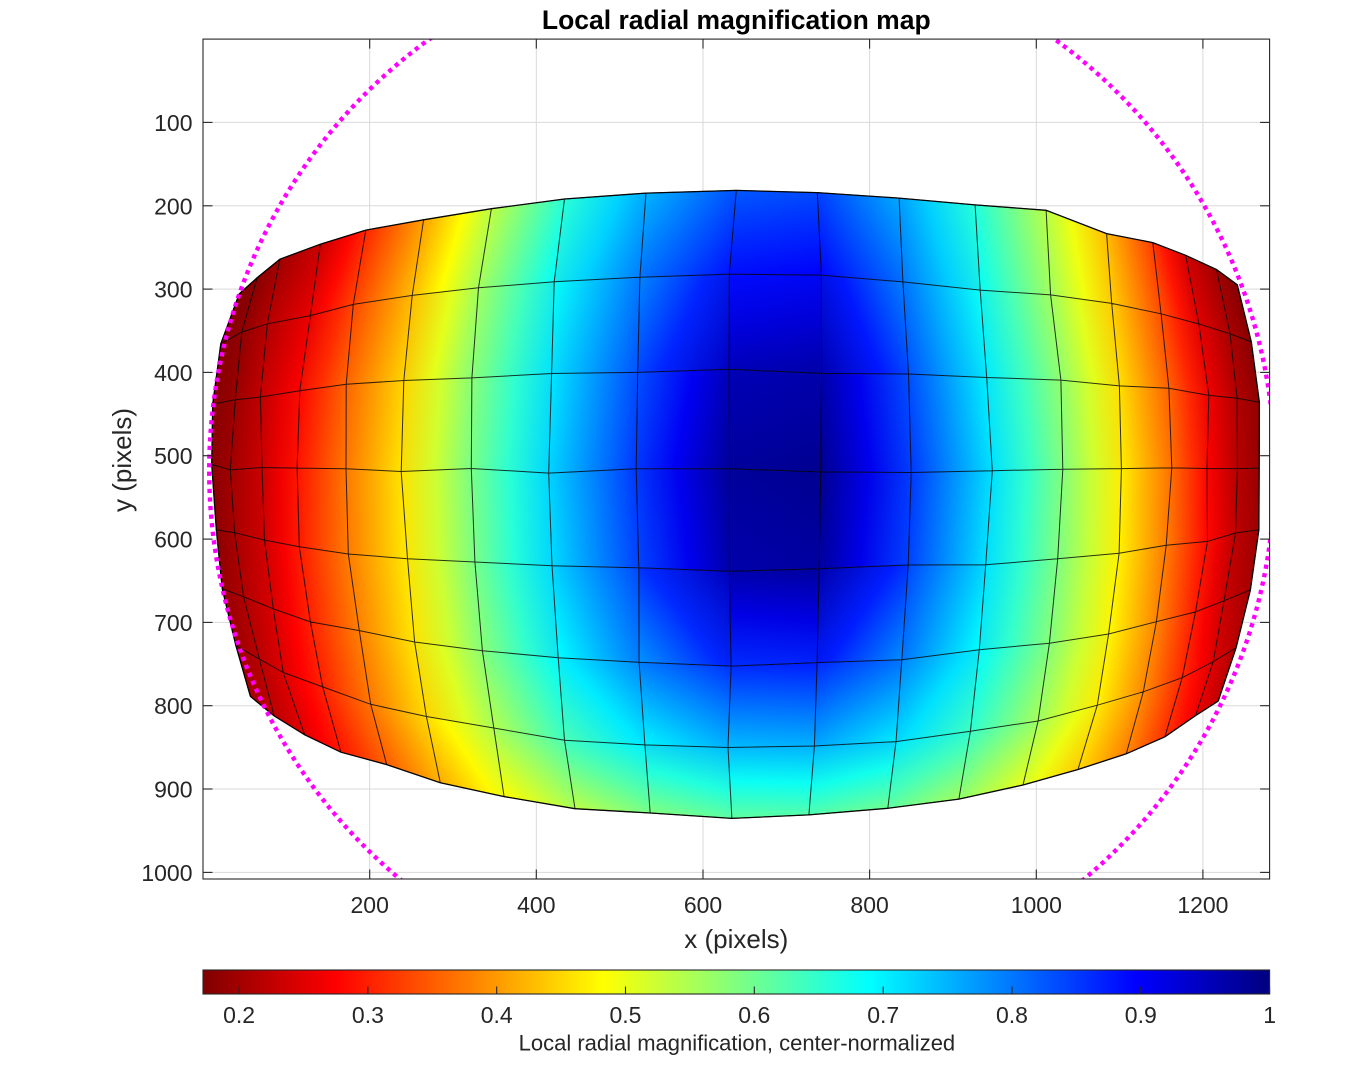  Describe the element at coordinates (173, 790) in the screenshot. I see `svg-text: 900` at that location.